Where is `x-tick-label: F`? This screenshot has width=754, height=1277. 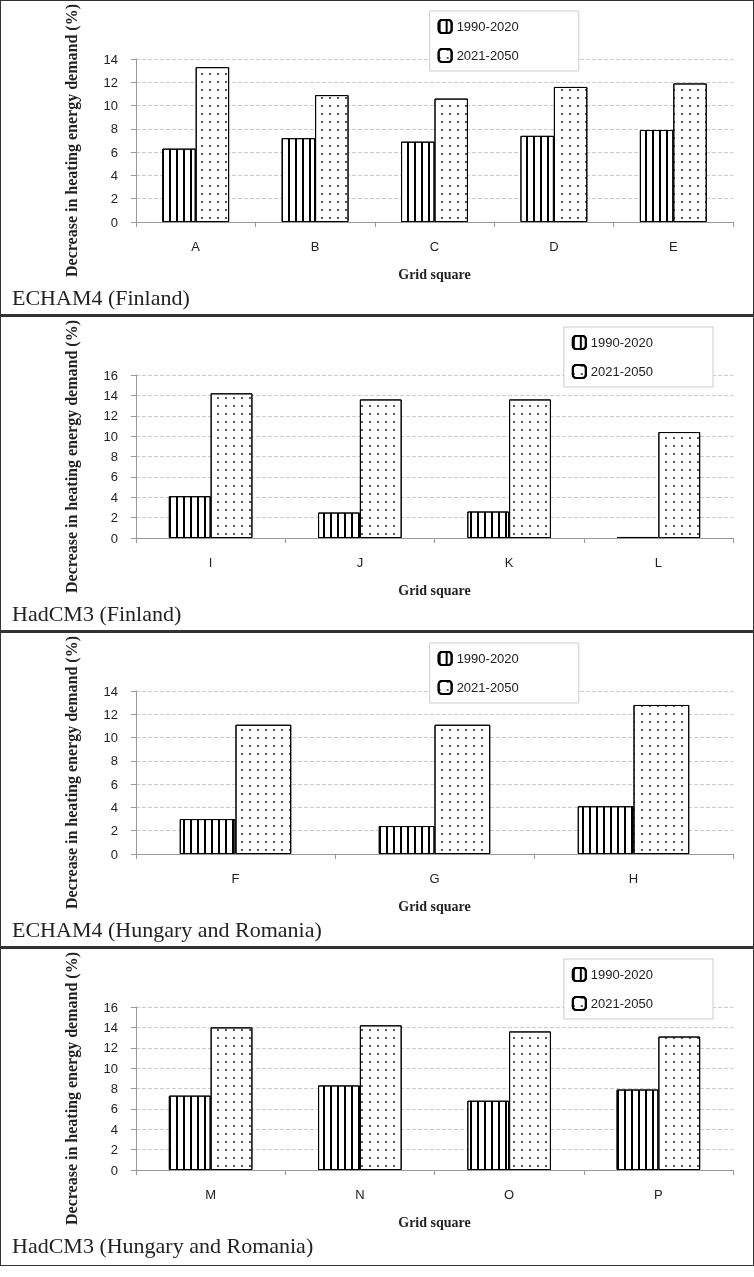 x-tick-label: F is located at coordinates (235, 878).